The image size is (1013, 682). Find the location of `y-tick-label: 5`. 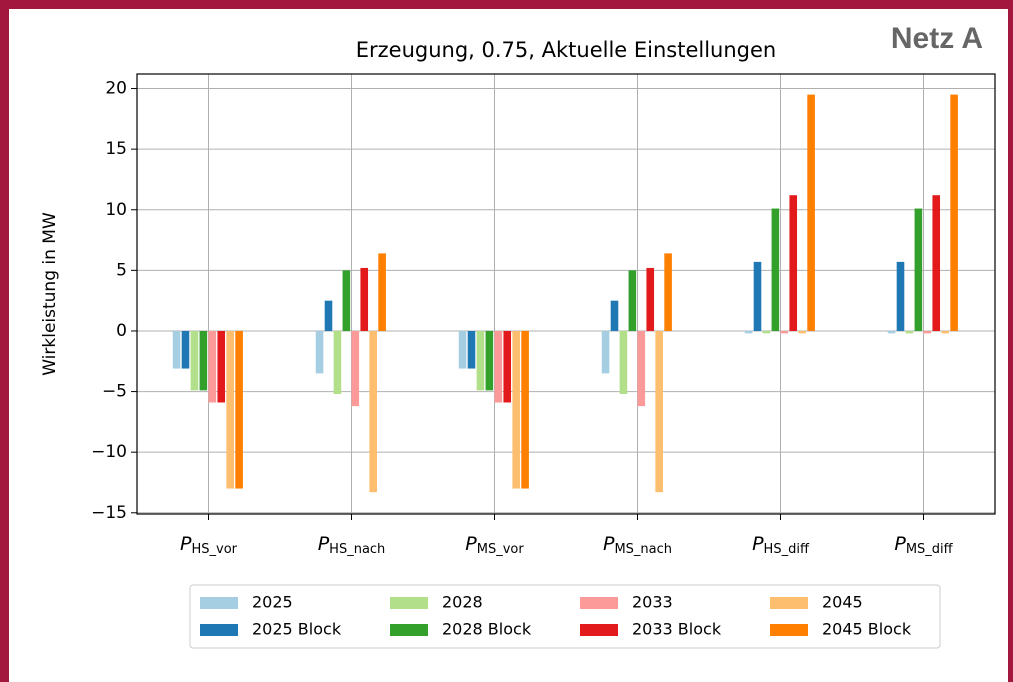

y-tick-label: 5 is located at coordinates (121, 270).